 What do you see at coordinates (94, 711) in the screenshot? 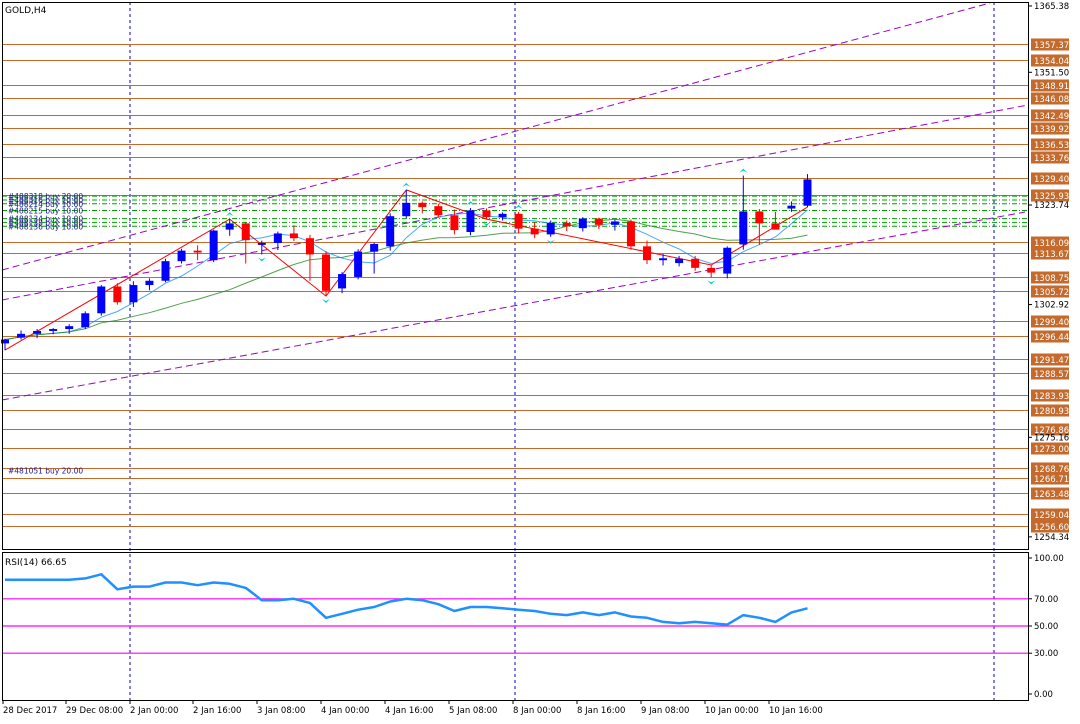
I see `time-axis-label: 29 Dec 08:00` at bounding box center [94, 711].